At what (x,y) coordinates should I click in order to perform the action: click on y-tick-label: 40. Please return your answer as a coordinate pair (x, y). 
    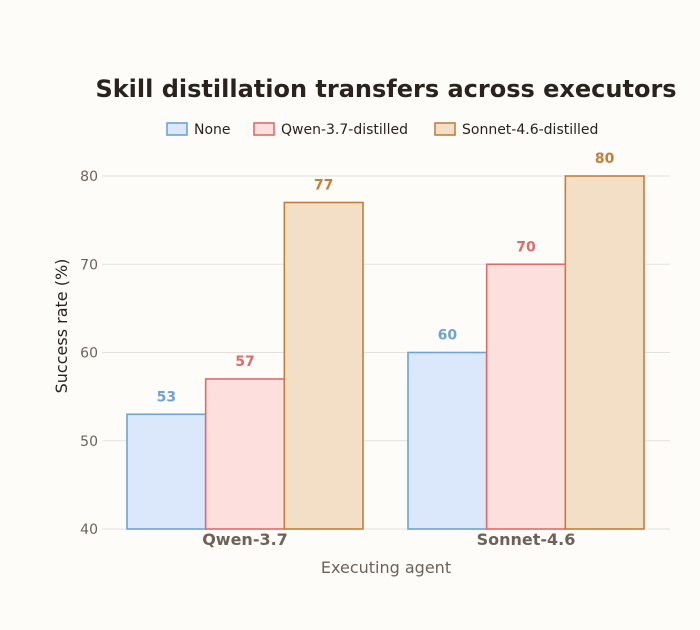
    Looking at the image, I should click on (89, 530).